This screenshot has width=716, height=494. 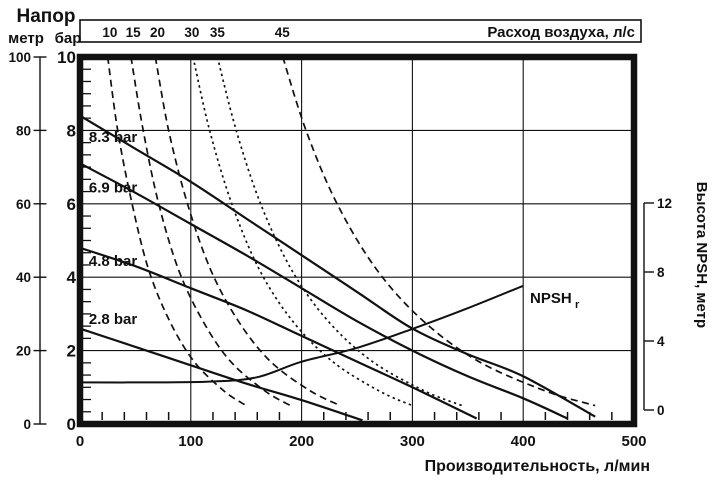 I want to click on capacity-tick-label: 200, so click(x=301, y=441).